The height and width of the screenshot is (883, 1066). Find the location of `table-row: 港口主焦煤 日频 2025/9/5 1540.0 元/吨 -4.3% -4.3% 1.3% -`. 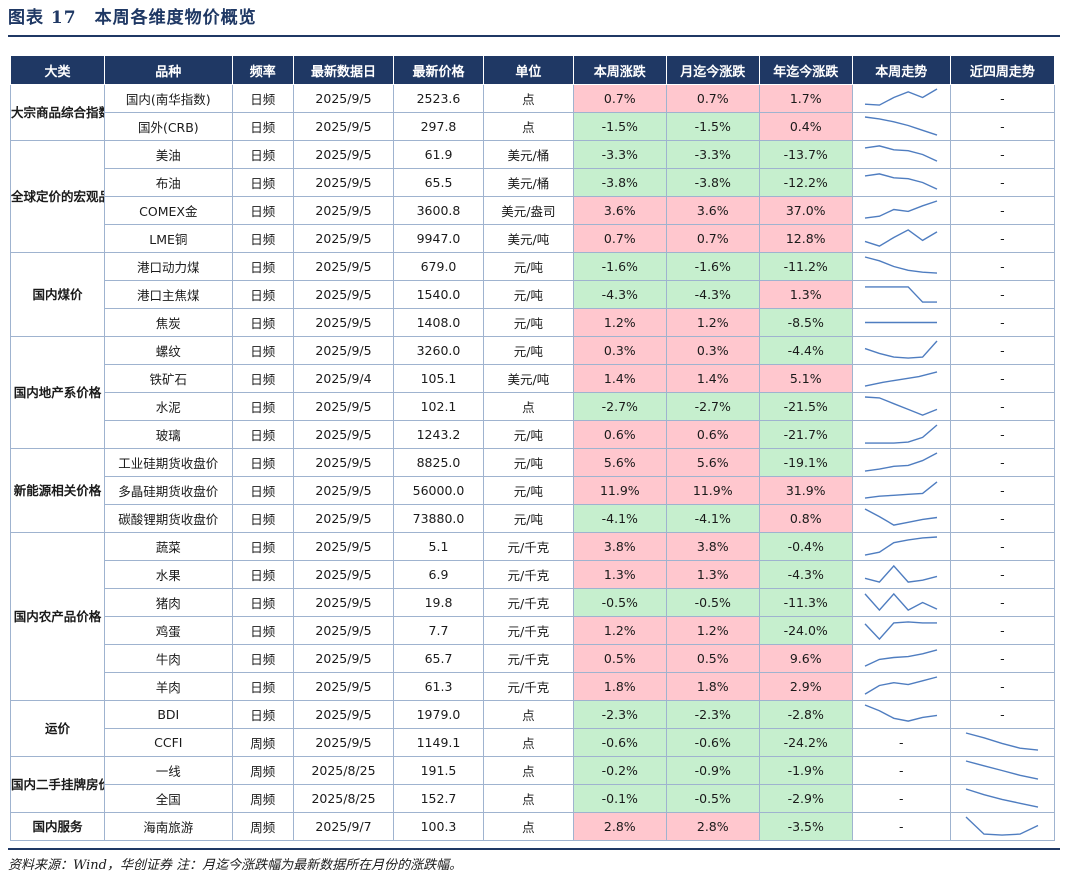

table-row: 港口主焦煤 日频 2025/9/5 1540.0 元/吨 -4.3% -4.3% 1.3% - is located at coordinates (533, 294).